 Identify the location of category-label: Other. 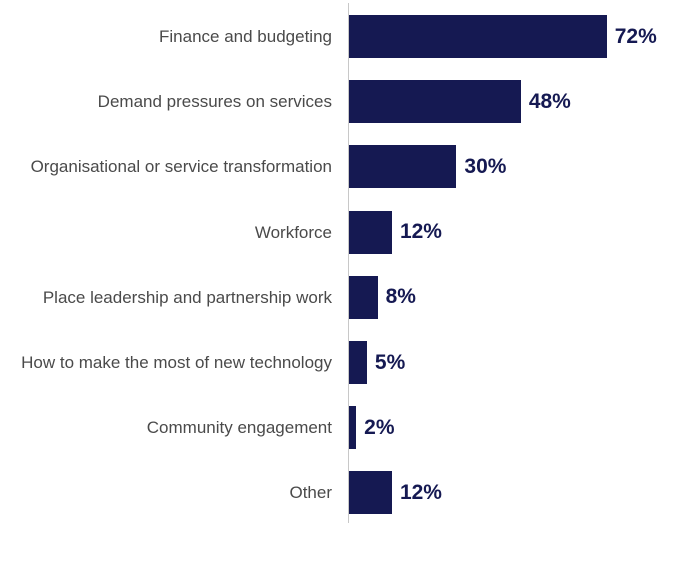
(310, 493).